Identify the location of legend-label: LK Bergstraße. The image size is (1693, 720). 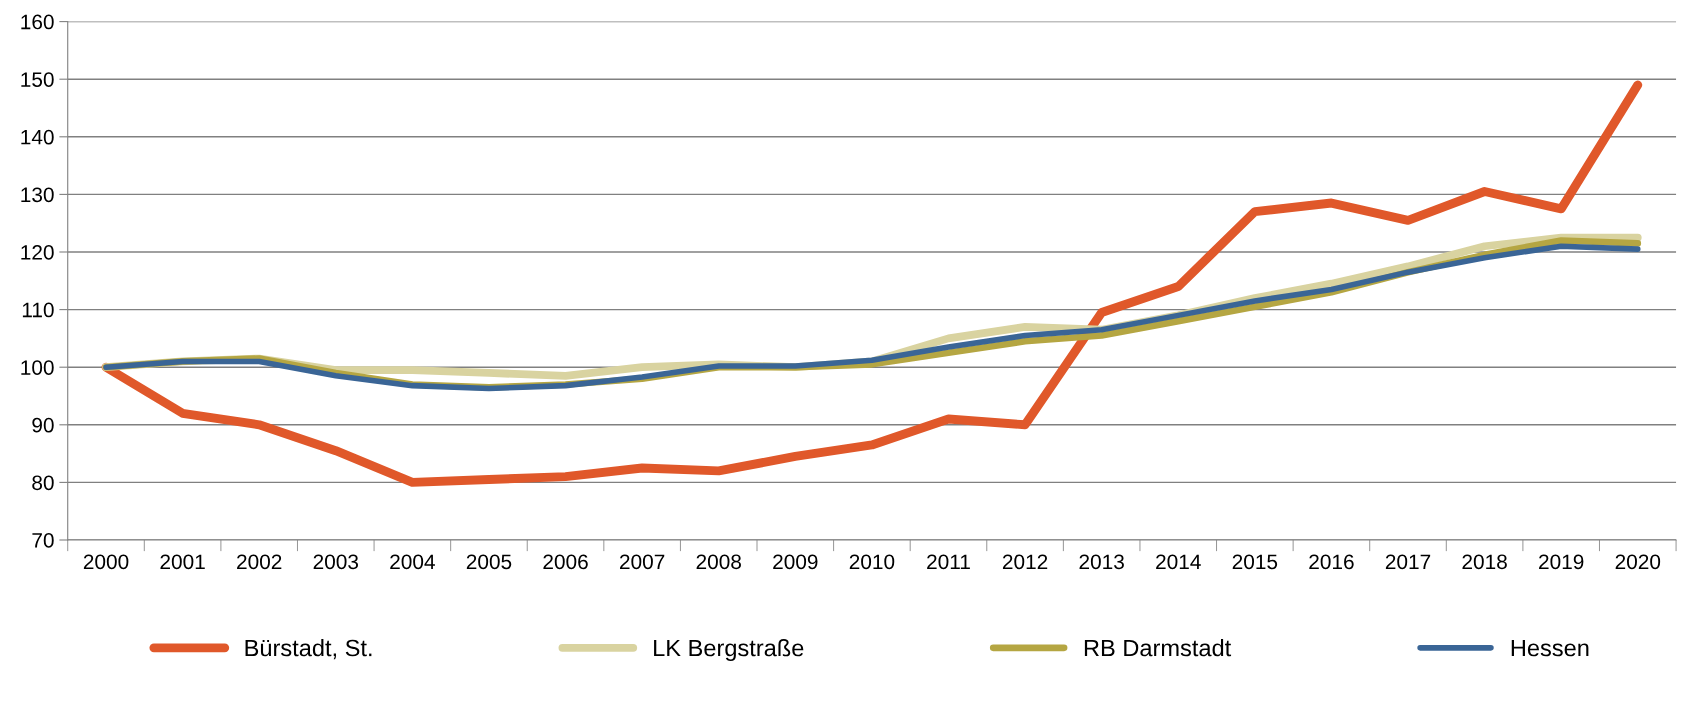
(729, 650).